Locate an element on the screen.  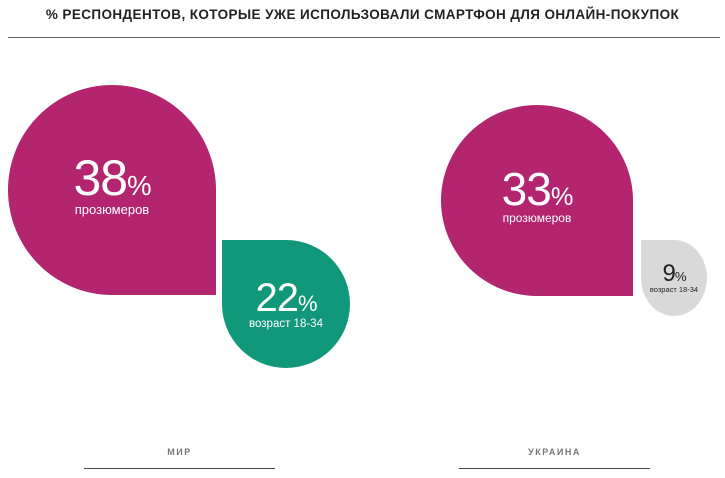
title-divider is located at coordinates (364, 37).